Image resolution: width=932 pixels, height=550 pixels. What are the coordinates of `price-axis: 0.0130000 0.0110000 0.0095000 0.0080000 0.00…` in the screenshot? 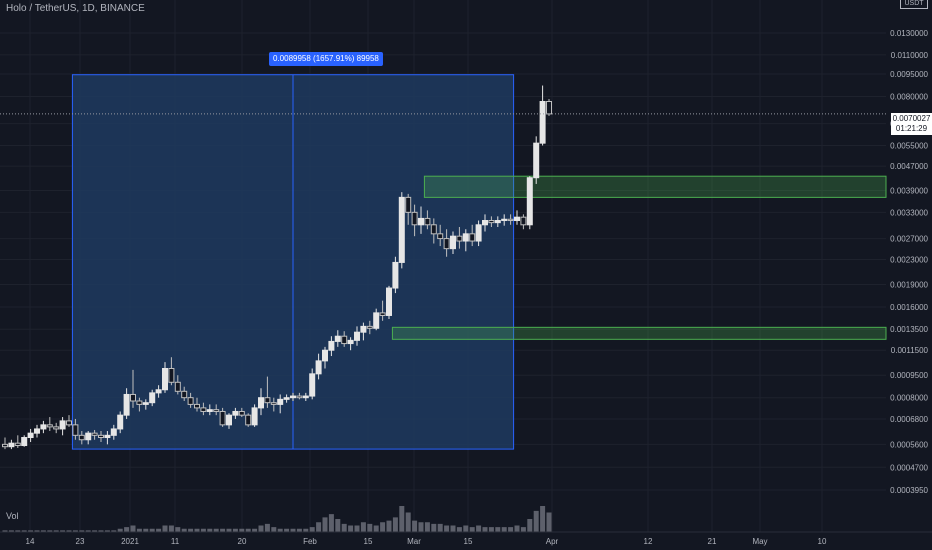 It's located at (909, 262).